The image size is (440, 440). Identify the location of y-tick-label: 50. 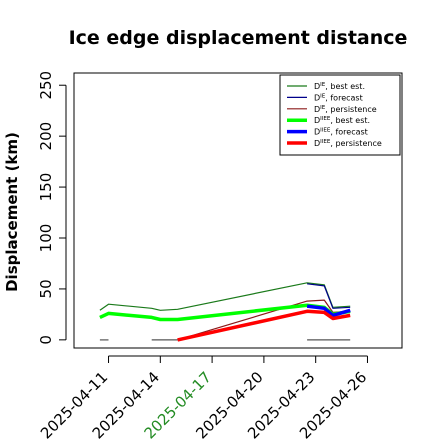
(46, 288).